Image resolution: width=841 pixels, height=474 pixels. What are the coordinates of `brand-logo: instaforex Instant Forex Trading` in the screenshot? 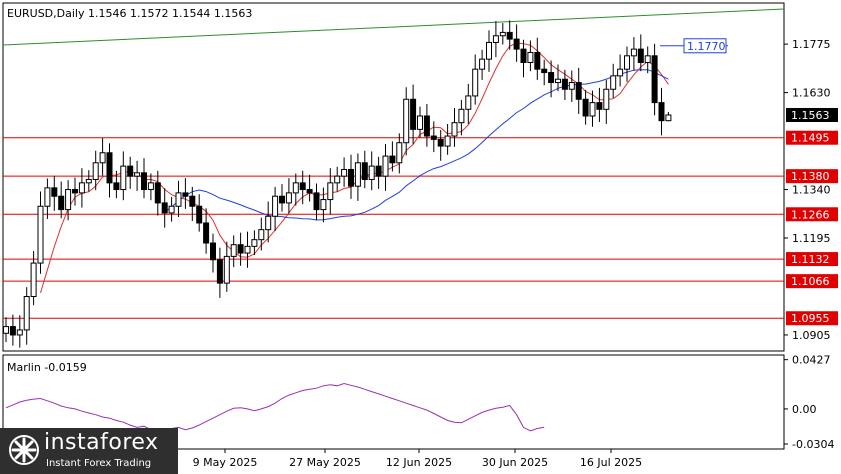 It's located at (89, 451).